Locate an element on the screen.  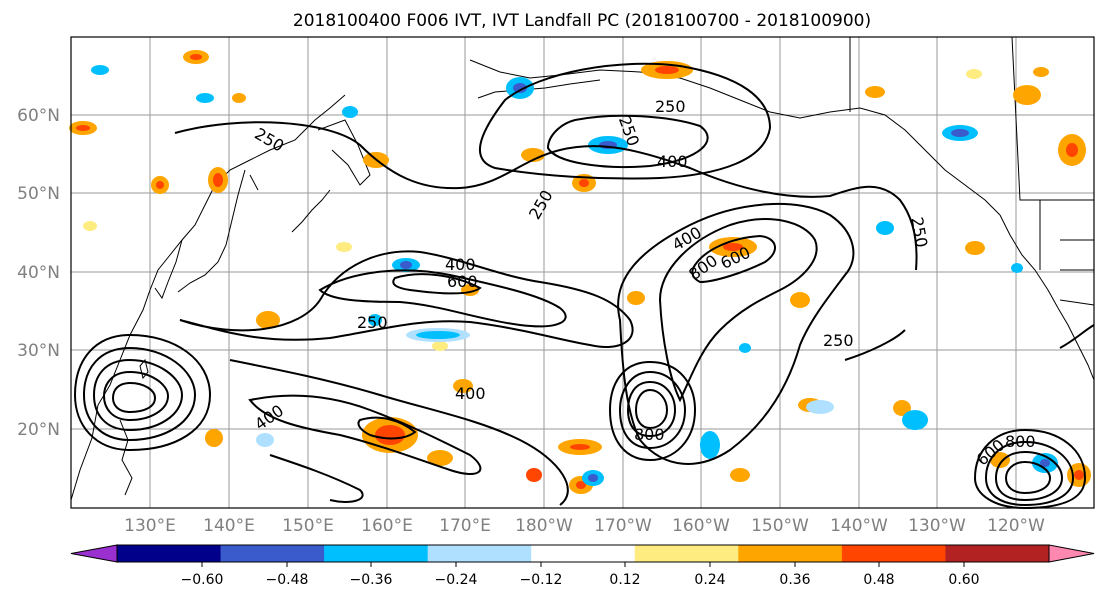
contour-250-trough is located at coordinates (736, 333).